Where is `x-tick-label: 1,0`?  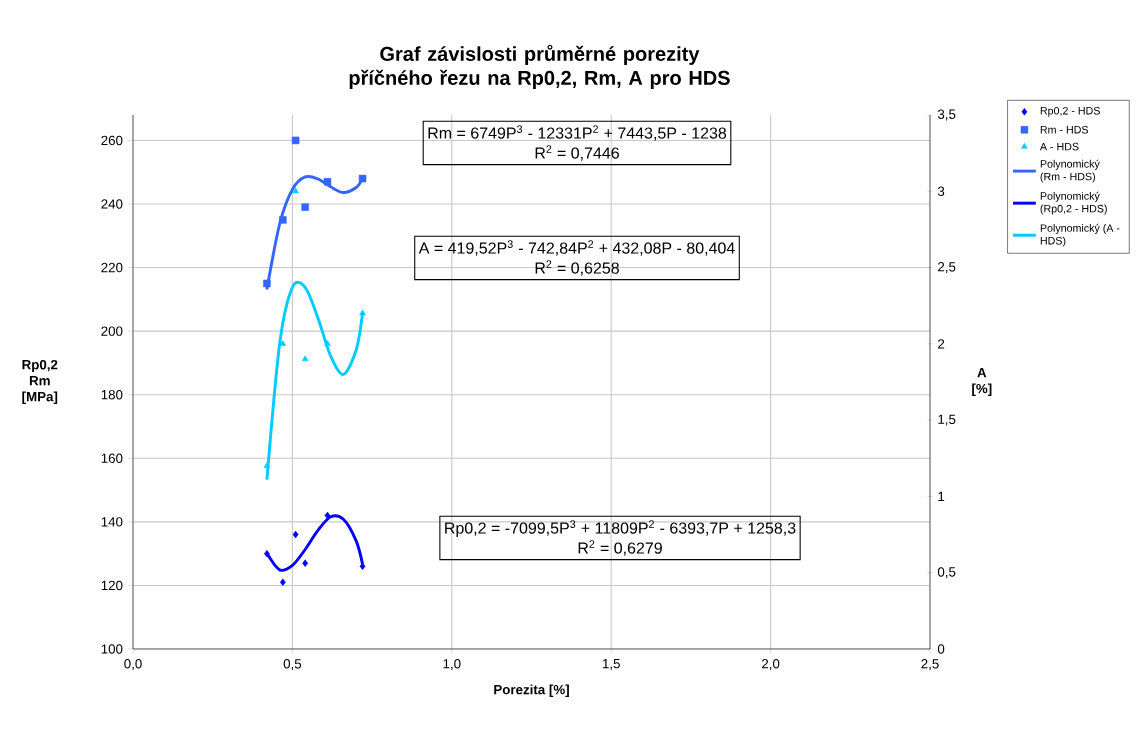
x-tick-label: 1,0 is located at coordinates (452, 665).